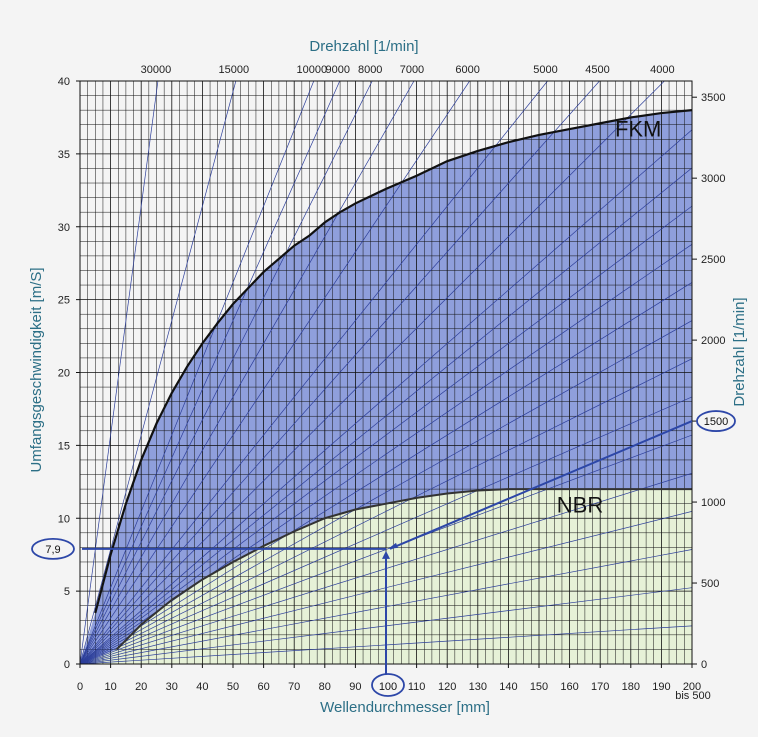  What do you see at coordinates (739, 351) in the screenshot?
I see `right-axis-title: Drehzahl [1/min]` at bounding box center [739, 351].